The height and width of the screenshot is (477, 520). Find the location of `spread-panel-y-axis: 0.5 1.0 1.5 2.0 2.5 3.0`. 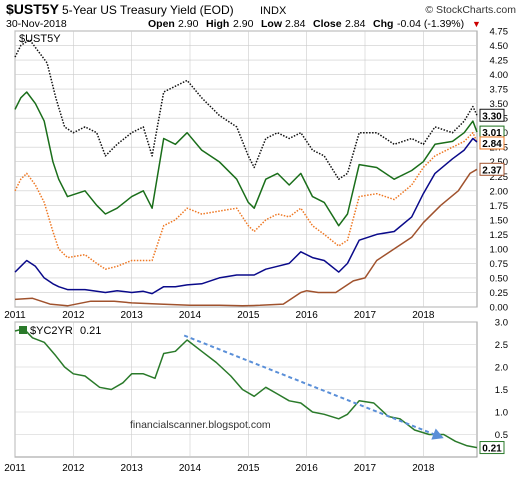

spread-panel-y-axis: 0.5 1.0 1.5 2.0 2.5 3.0 is located at coordinates (501, 380).